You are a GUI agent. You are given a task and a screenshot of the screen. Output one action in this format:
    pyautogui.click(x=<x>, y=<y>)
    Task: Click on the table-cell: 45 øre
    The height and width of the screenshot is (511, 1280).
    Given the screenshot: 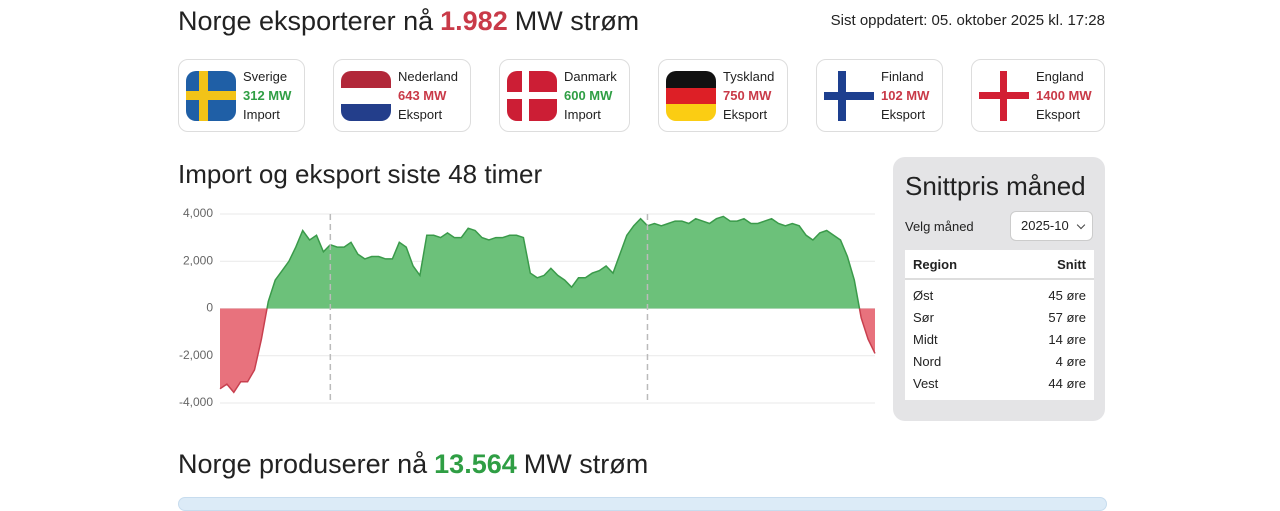 What is the action you would take?
    pyautogui.click(x=1067, y=295)
    